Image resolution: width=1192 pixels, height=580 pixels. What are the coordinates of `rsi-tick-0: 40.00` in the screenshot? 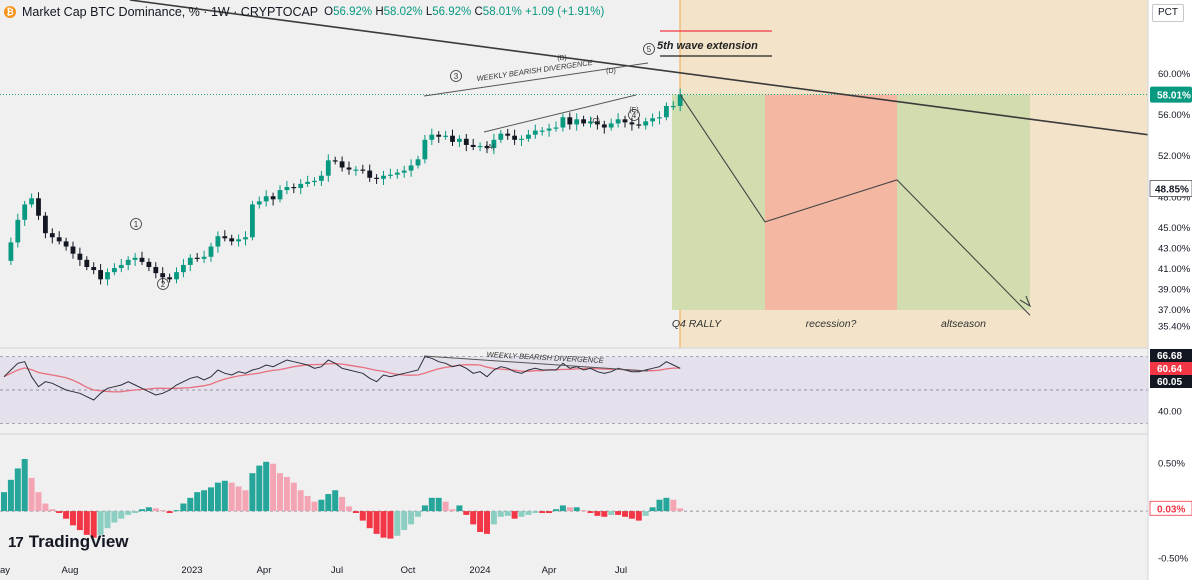 It's located at (1170, 412).